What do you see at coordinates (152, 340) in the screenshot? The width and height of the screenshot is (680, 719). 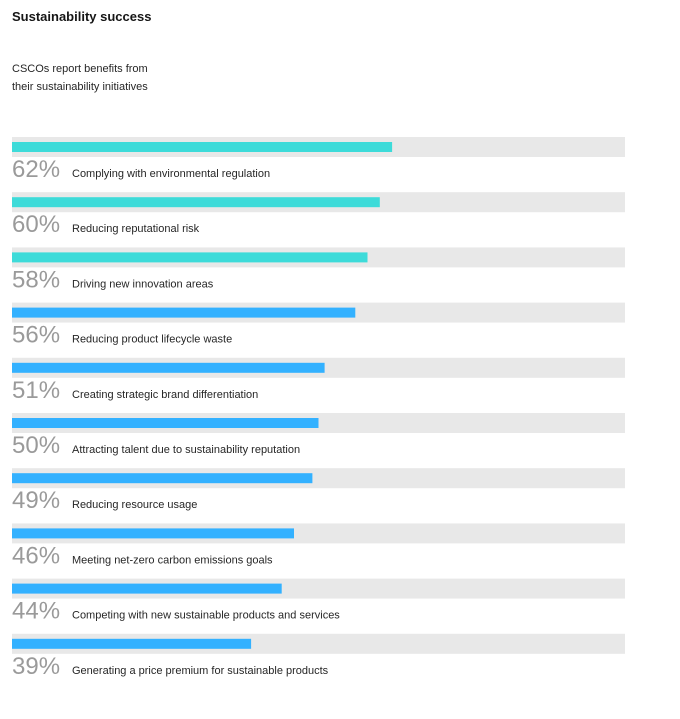 I see `bar-category-label: Reducing product lifecycle waste` at bounding box center [152, 340].